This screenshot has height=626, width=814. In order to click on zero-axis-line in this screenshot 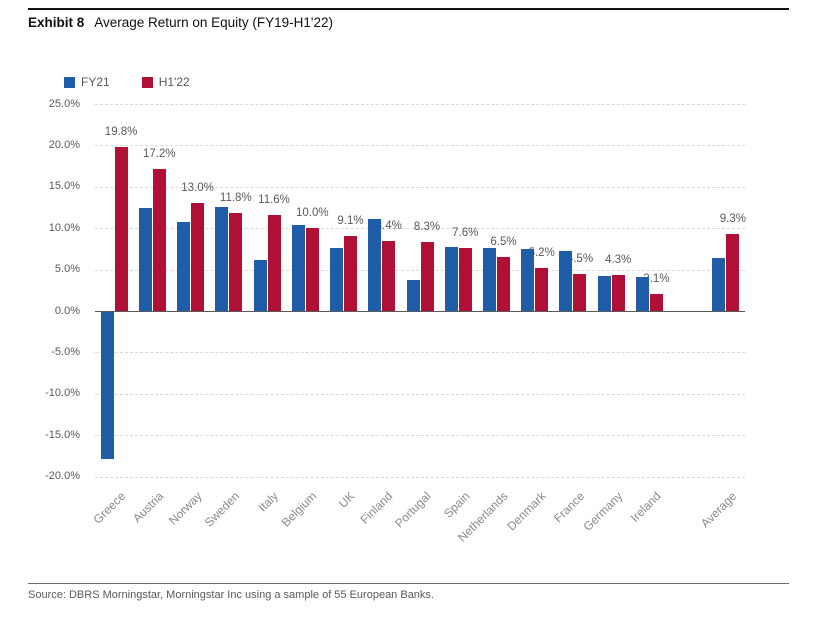, I will do `click(420, 311)`.